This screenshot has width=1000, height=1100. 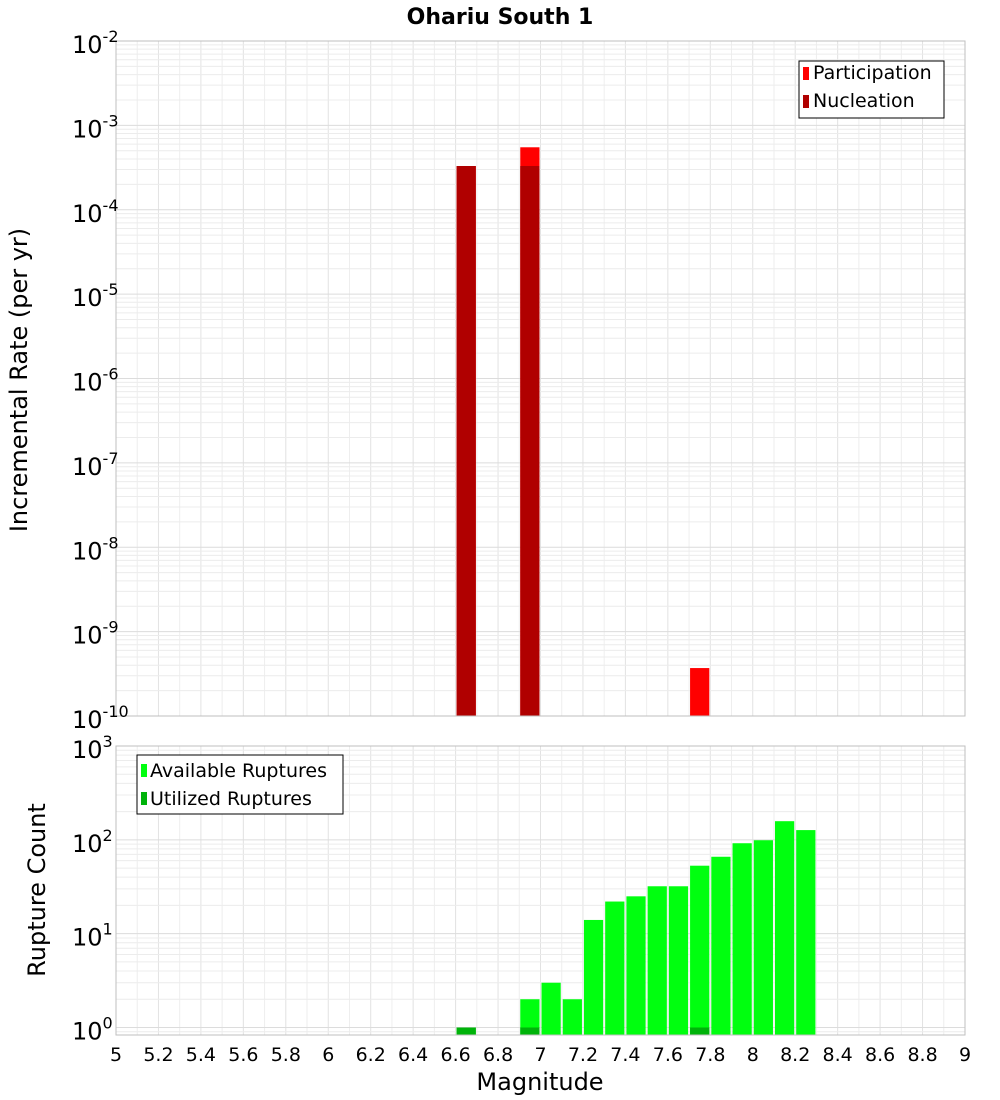 I want to click on legend-swatch-nucleation, so click(x=806, y=101).